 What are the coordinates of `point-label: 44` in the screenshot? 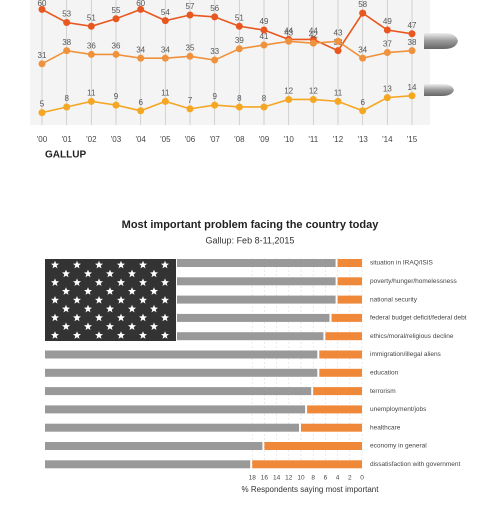 It's located at (288, 31).